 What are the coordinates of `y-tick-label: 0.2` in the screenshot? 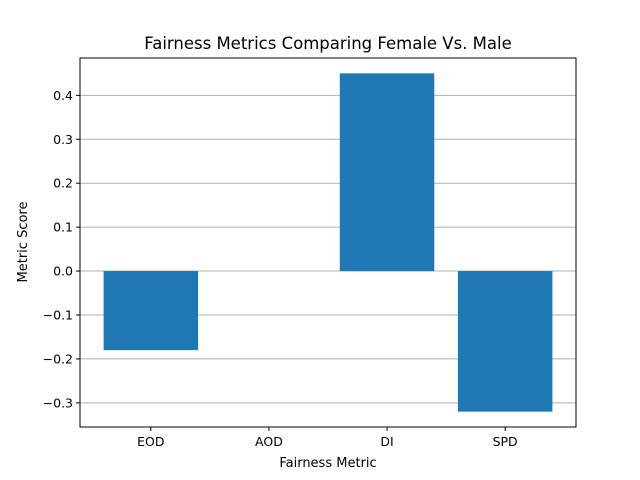 It's located at (63, 183).